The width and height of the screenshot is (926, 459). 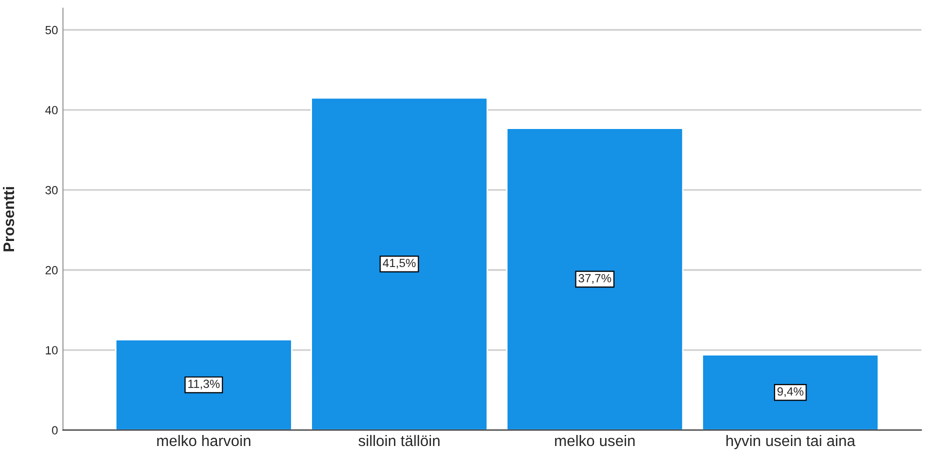 I want to click on y-tick-label: 30, so click(x=51, y=190).